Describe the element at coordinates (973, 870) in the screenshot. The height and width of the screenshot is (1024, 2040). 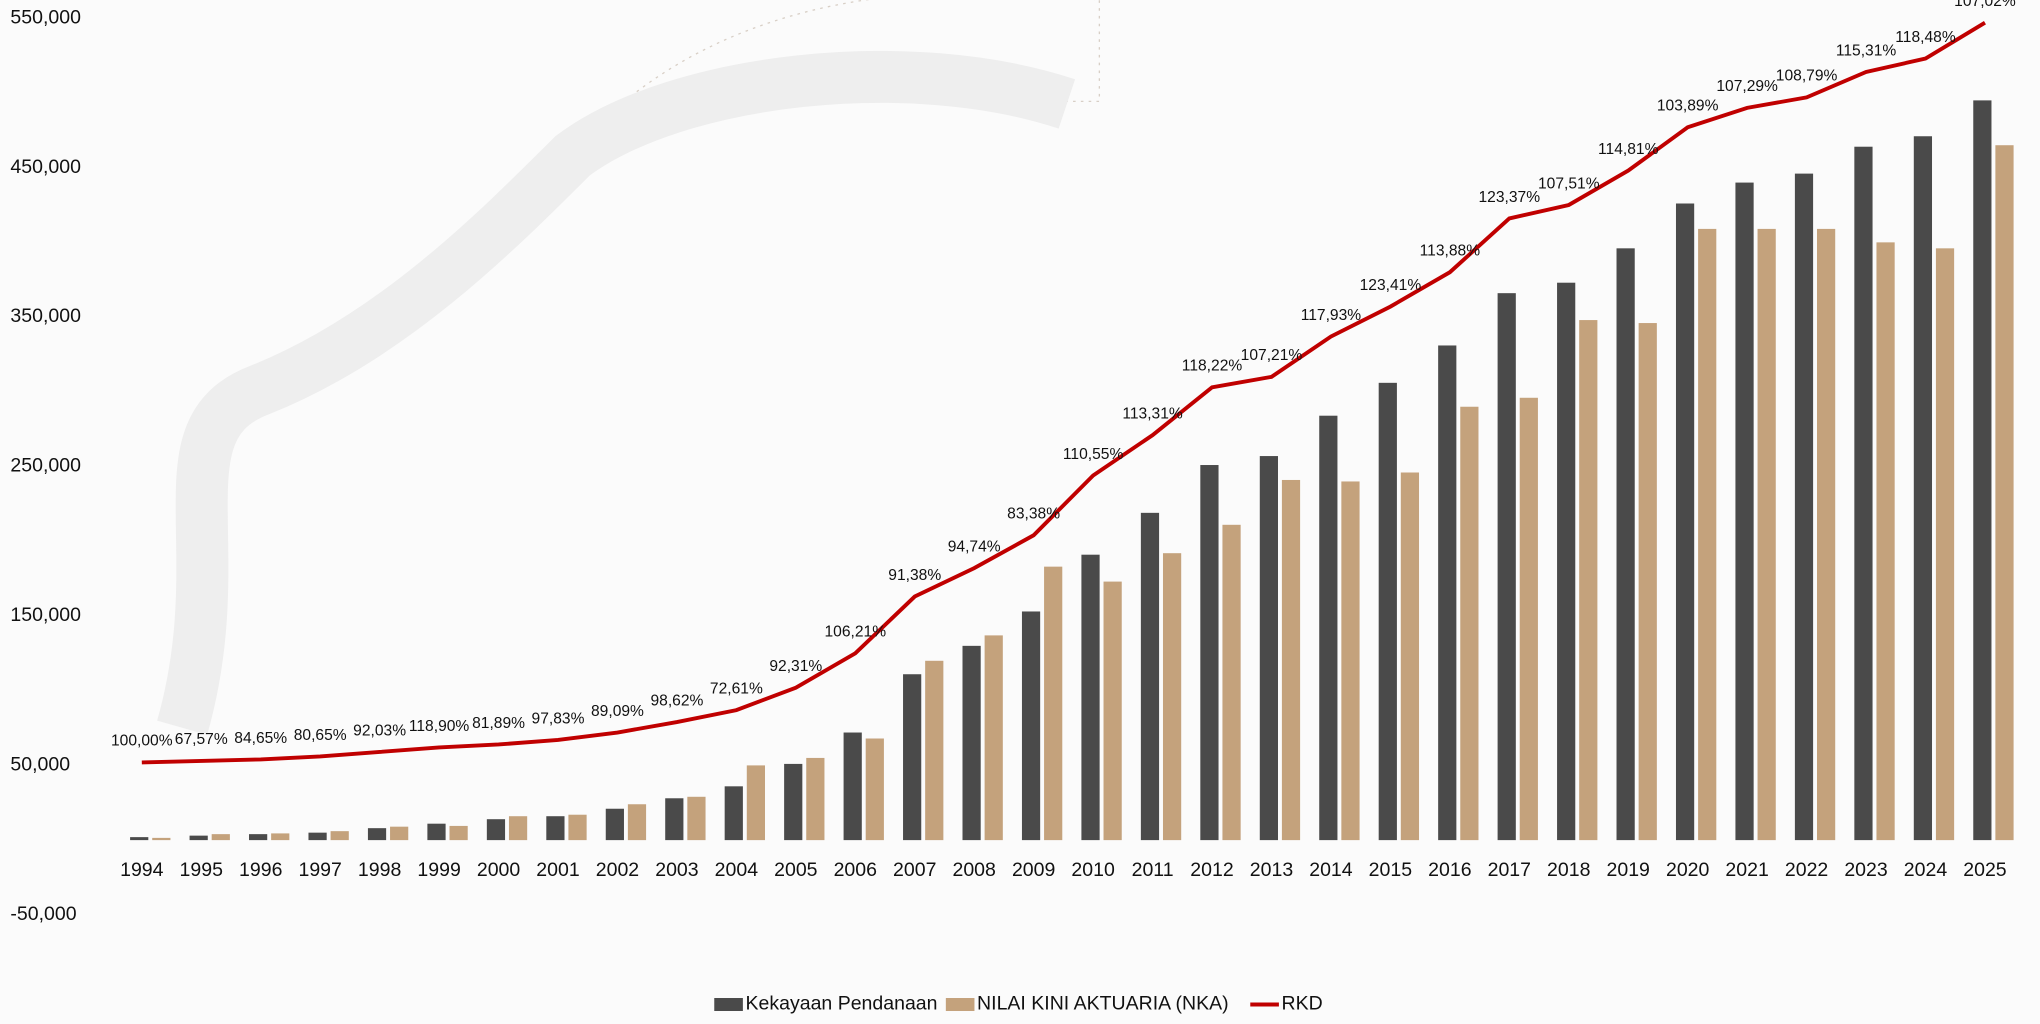
I see `x-tick-label: 2008` at that location.